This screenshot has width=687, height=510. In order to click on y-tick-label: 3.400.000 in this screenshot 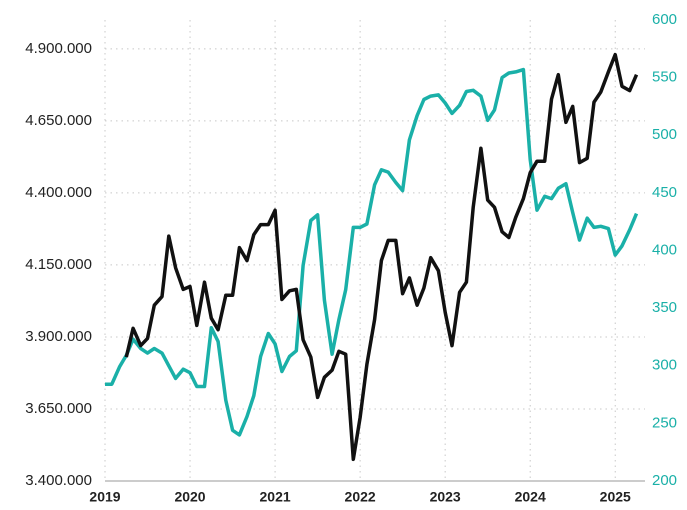, I will do `click(58, 480)`.